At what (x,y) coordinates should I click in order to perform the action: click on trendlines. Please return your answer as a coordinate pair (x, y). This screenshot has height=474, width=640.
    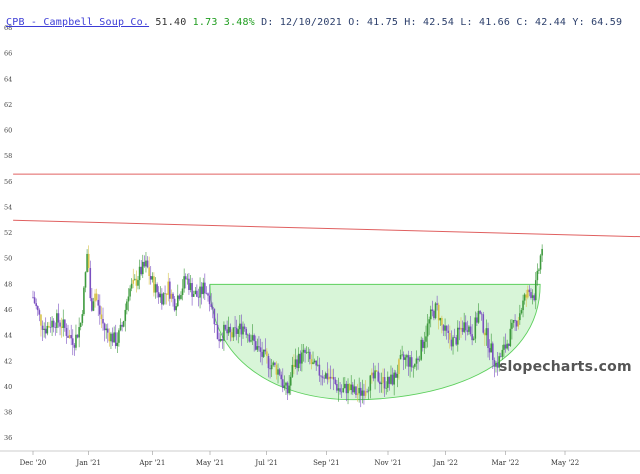
    Looking at the image, I should click on (326, 205).